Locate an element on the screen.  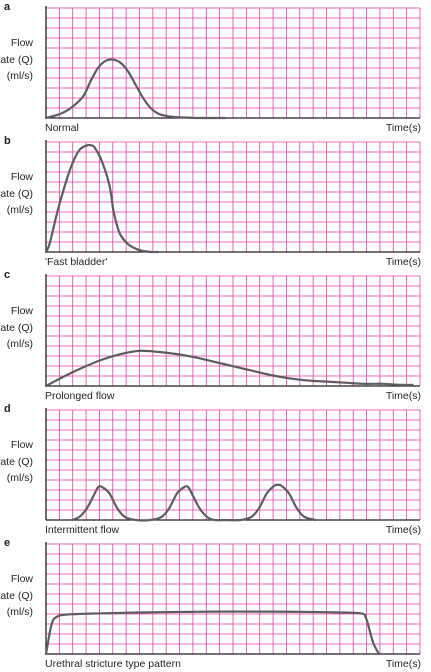
panel-d-ylabel: Flow rate (Q) (ml/s) is located at coordinates (16, 461).